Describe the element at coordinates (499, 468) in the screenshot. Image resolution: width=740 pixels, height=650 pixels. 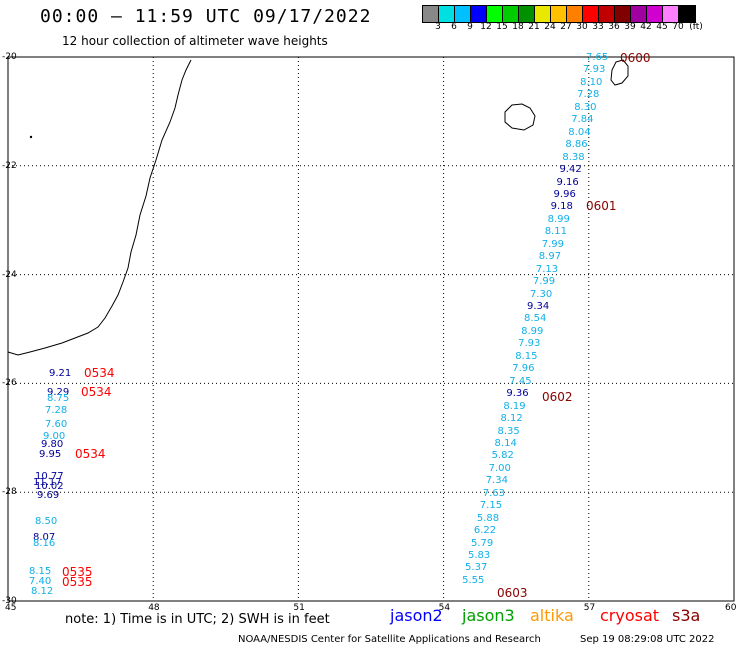
I see `wave-height-label: 7.00` at that location.